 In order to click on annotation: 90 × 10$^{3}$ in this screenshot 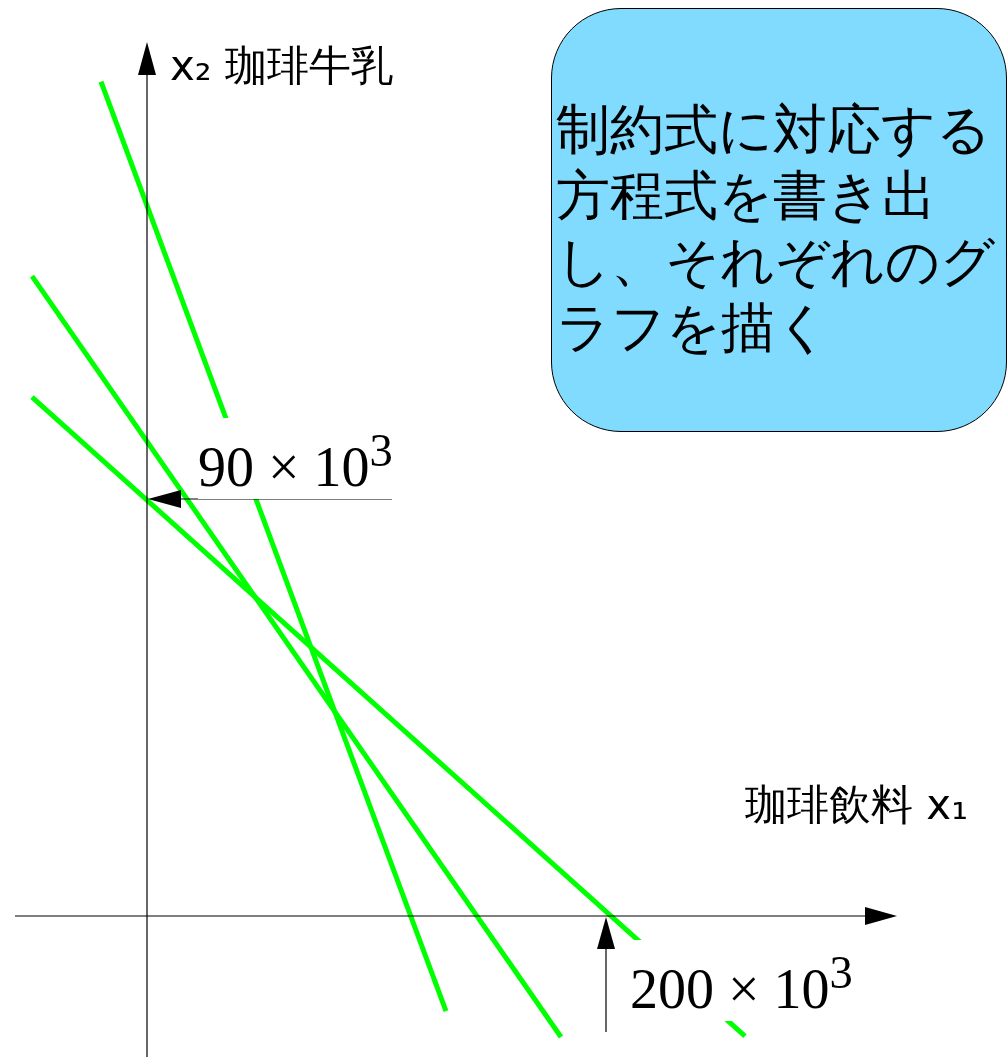, I will do `click(295, 458)`.